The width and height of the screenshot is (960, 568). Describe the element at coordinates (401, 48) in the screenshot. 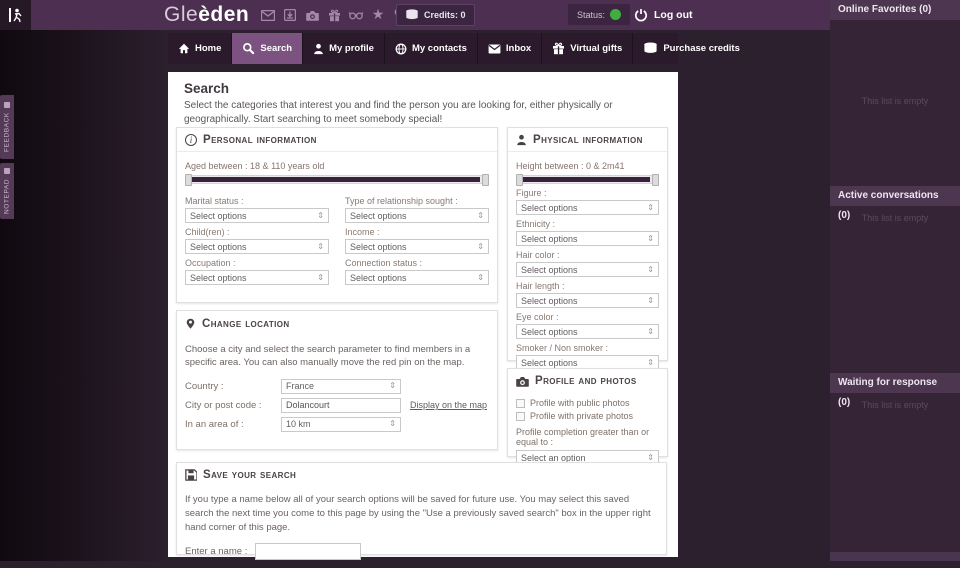

I see `globe-icon` at that location.